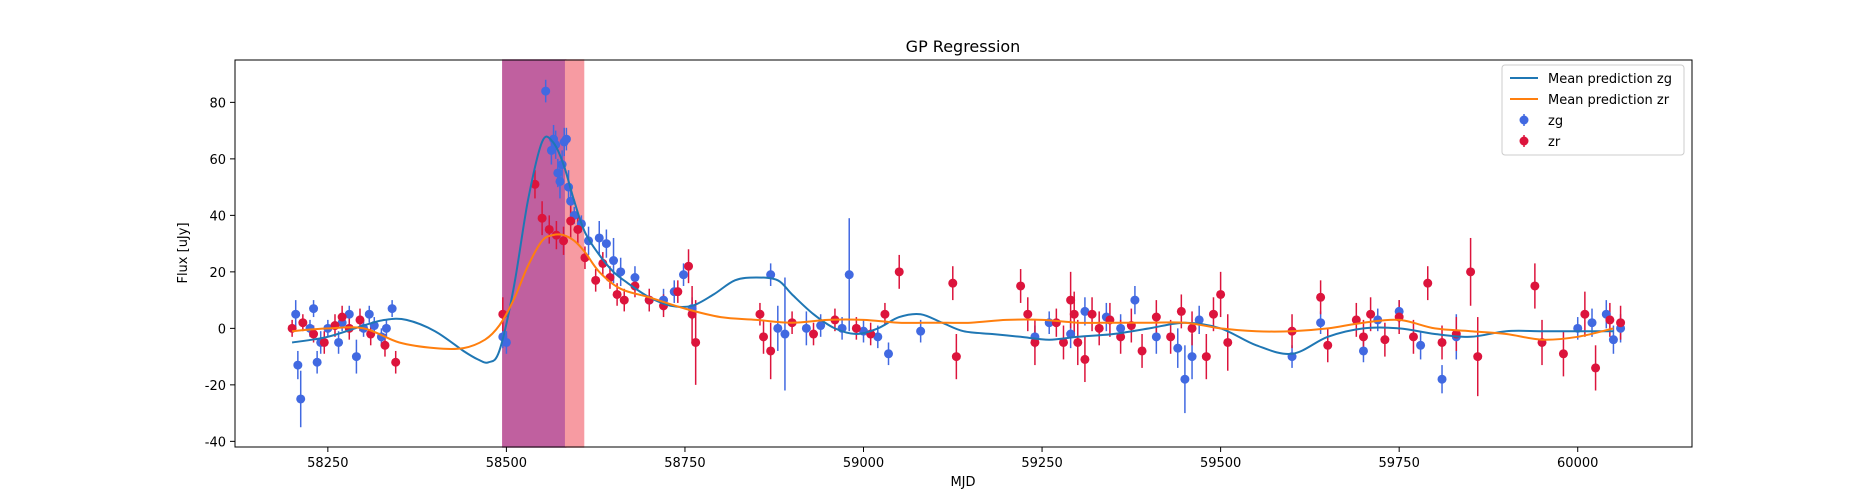 The width and height of the screenshot is (1875, 500). Describe the element at coordinates (962, 482) in the screenshot. I see `x-axis-label: MJD` at that location.